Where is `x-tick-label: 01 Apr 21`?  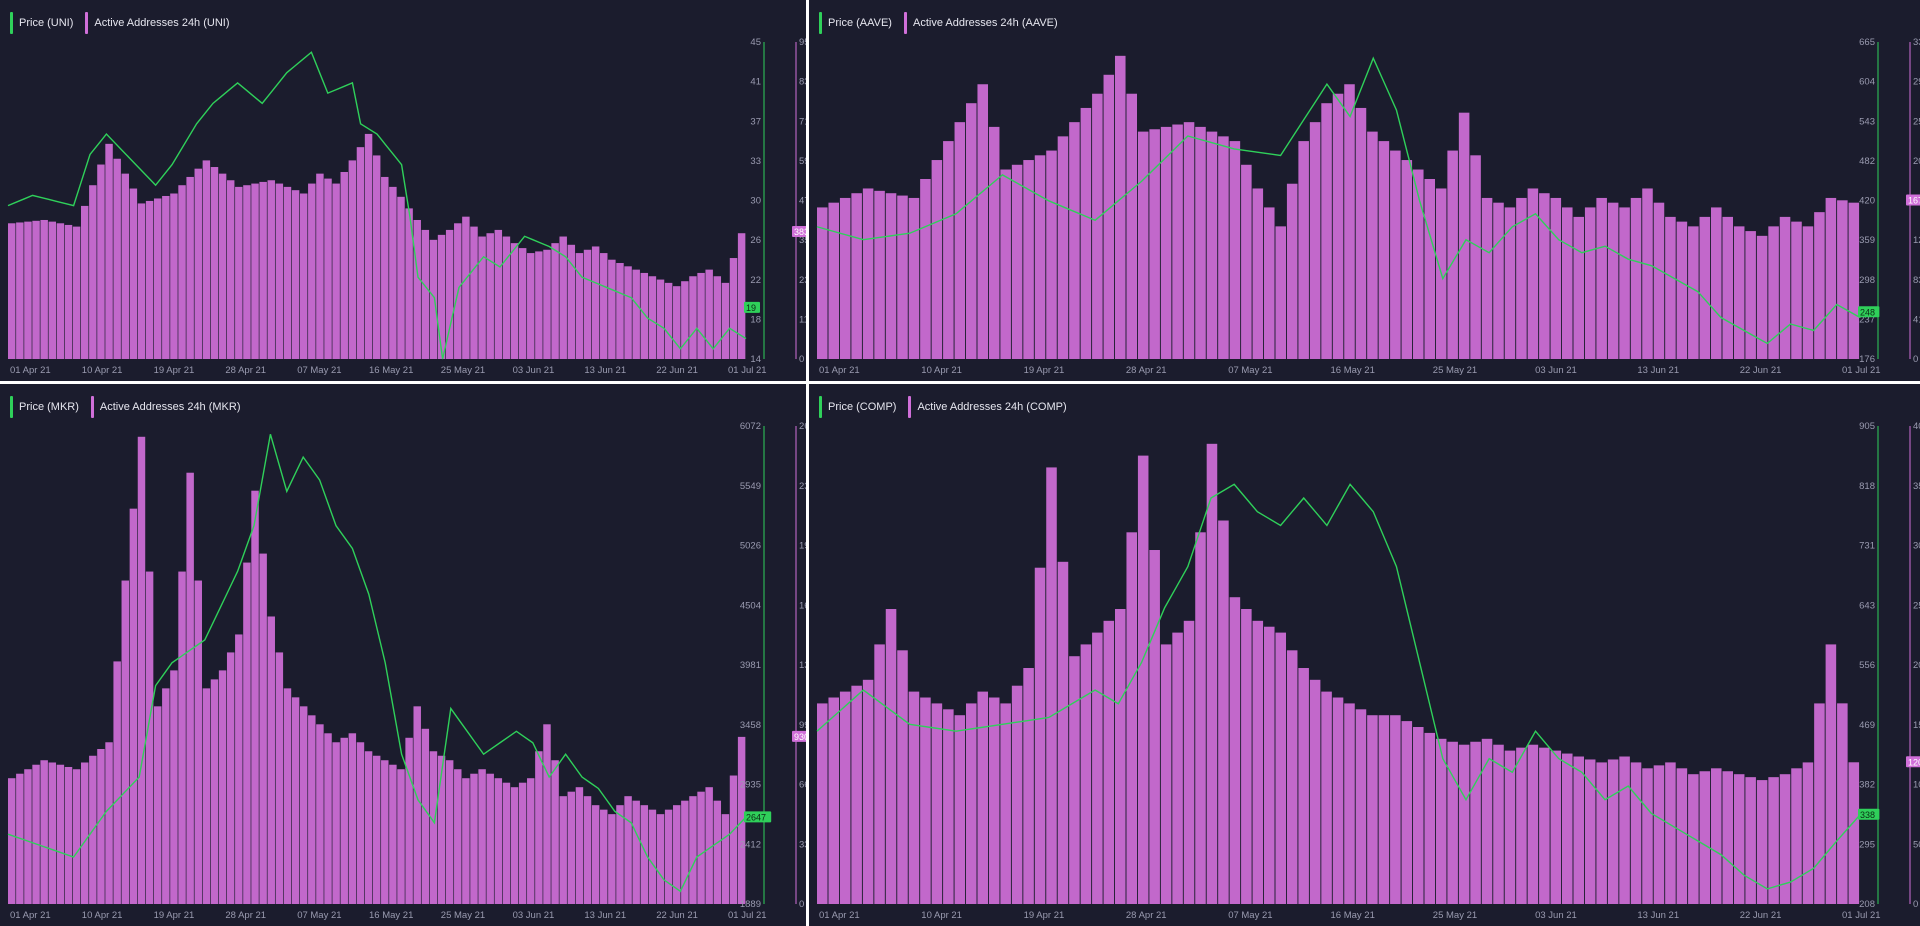
x-tick-label: 01 Apr 21 is located at coordinates (30, 915).